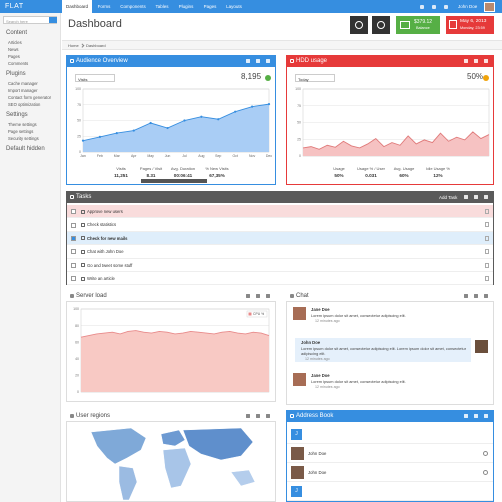 The height and width of the screenshot is (502, 502). I want to click on sidebar-item: Contact form generator, so click(30, 97).